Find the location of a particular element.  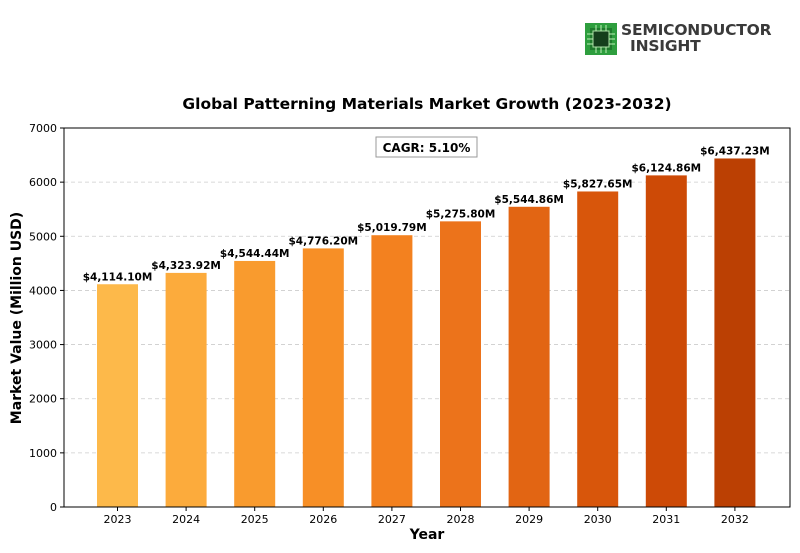

cagr-text: CAGR: 5.10% is located at coordinates (427, 148).